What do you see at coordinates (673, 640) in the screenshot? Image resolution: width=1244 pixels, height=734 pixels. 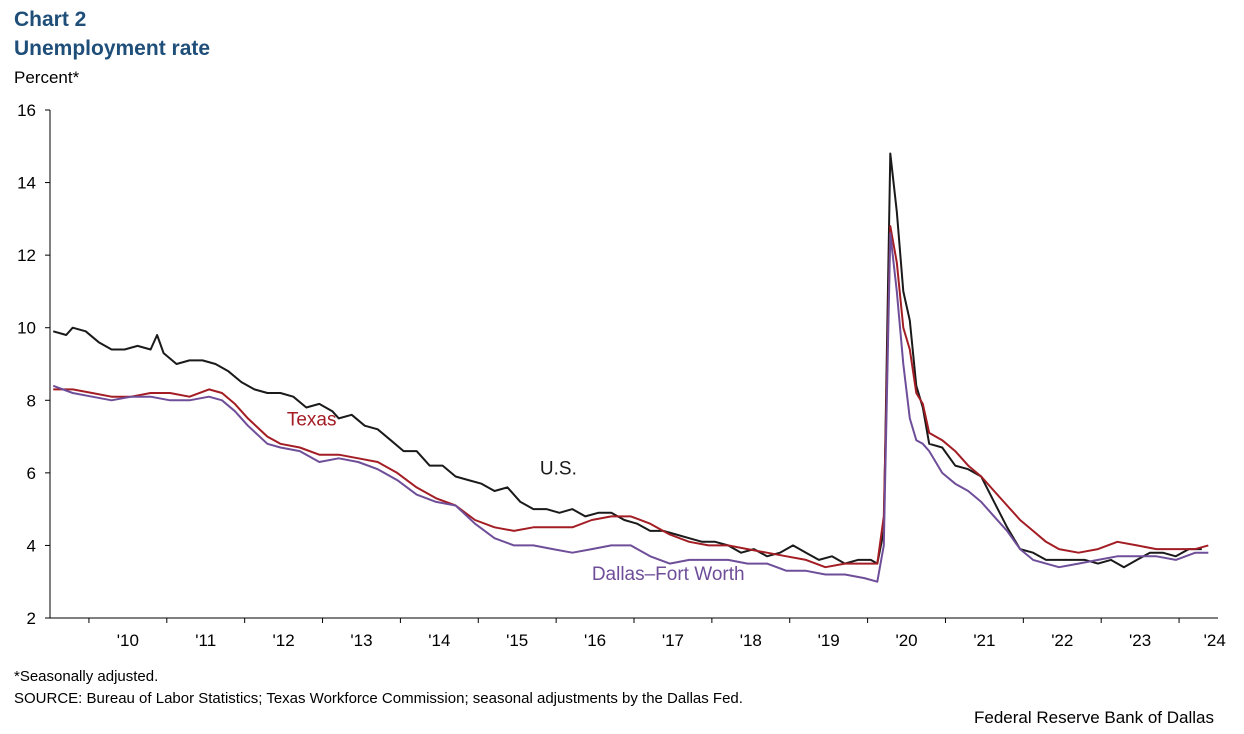 I see `x-tick-label: '17` at bounding box center [673, 640].